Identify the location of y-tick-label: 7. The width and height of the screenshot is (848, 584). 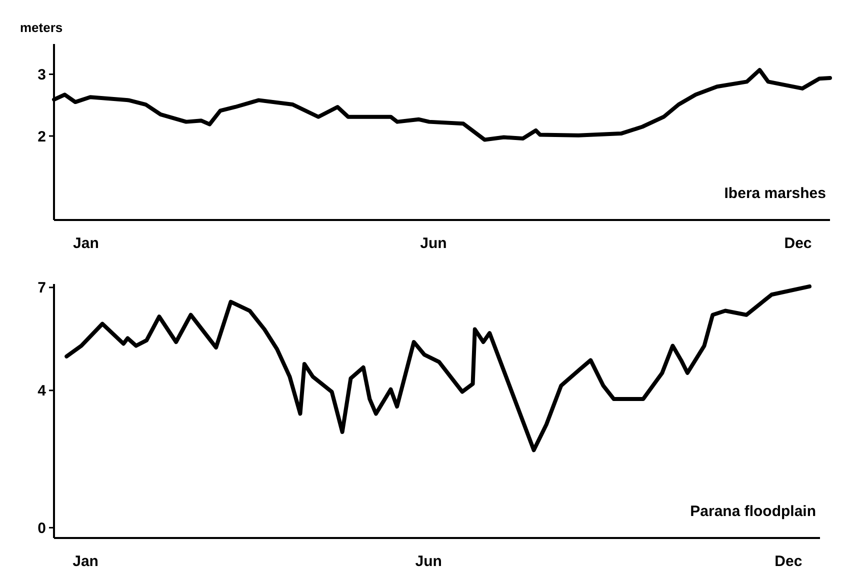
(42, 288).